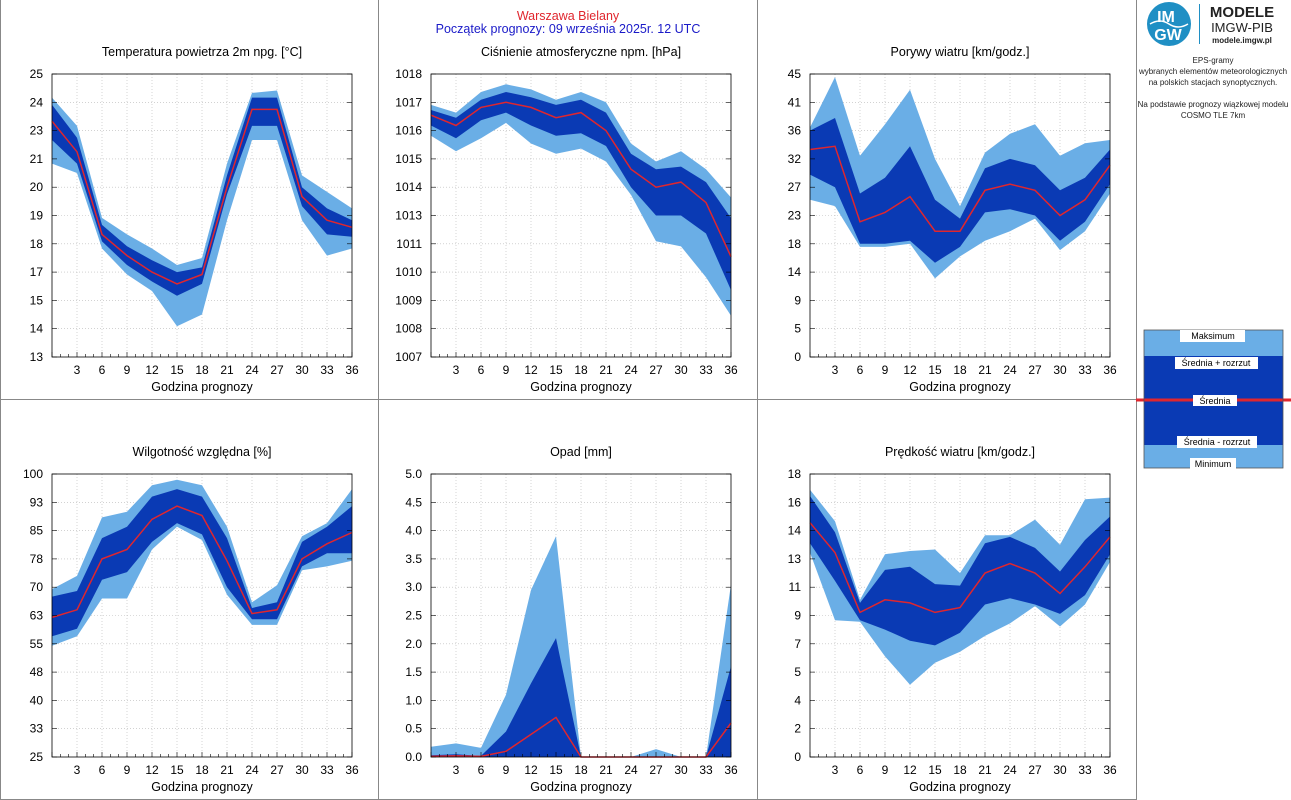  What do you see at coordinates (795, 74) in the screenshot?
I see `y-tick-label: 45` at bounding box center [795, 74].